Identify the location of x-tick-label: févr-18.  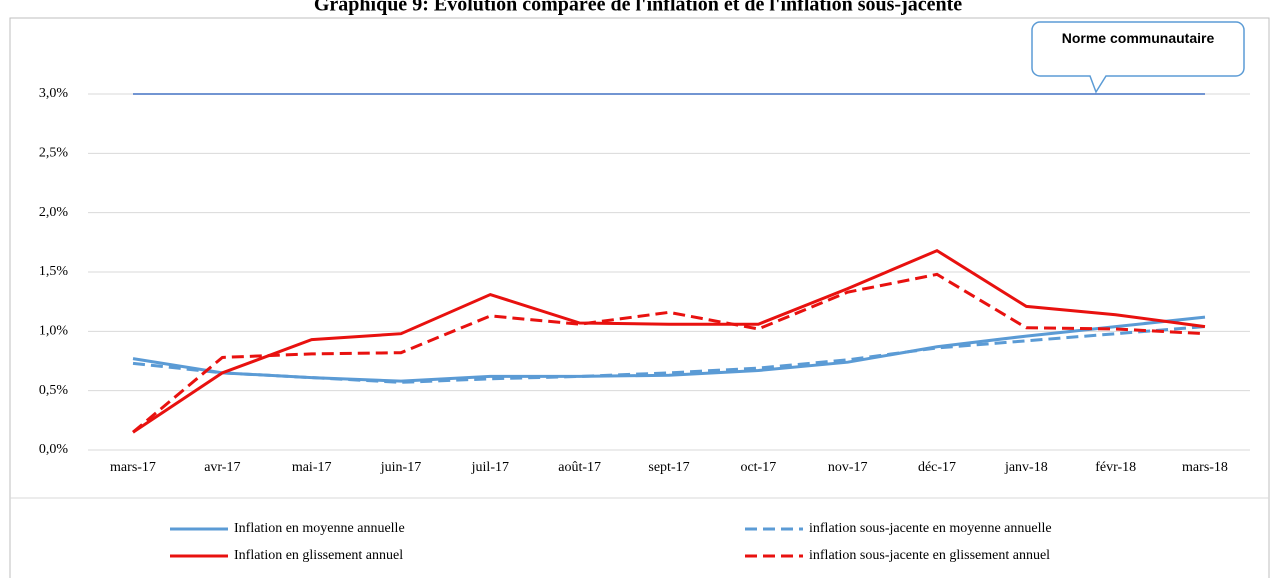
(1115, 467).